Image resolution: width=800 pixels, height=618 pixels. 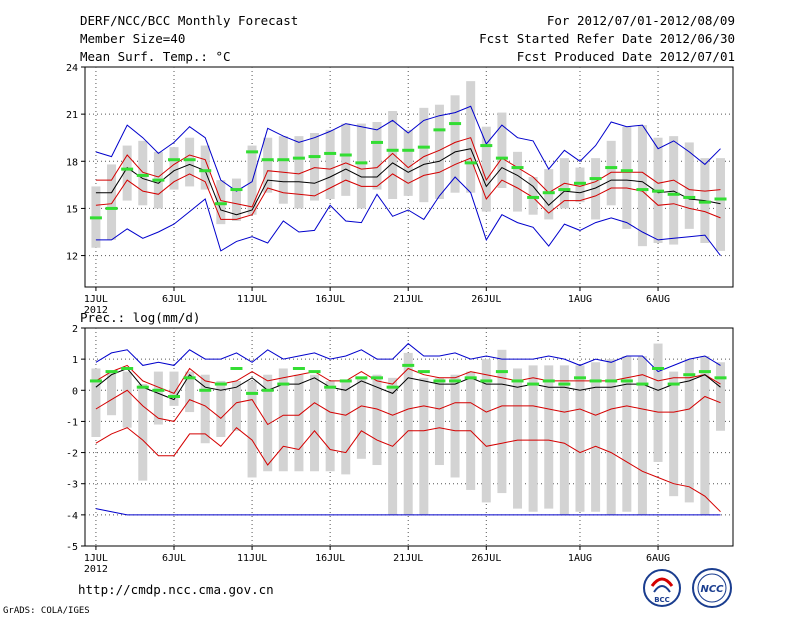 I want to click on y-tick-label: 21, so click(x=72, y=115).